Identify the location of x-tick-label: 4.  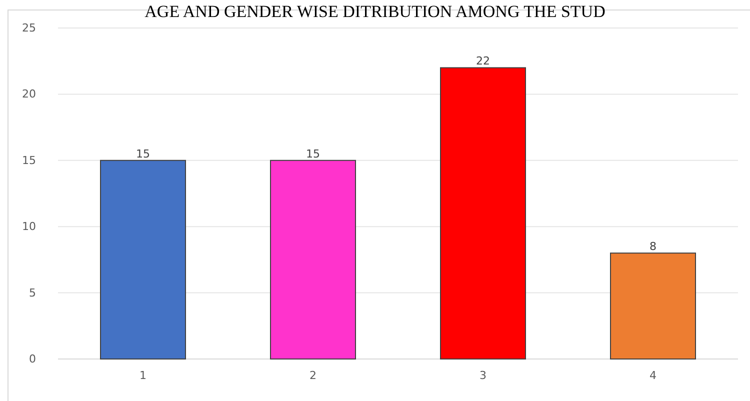
(653, 375).